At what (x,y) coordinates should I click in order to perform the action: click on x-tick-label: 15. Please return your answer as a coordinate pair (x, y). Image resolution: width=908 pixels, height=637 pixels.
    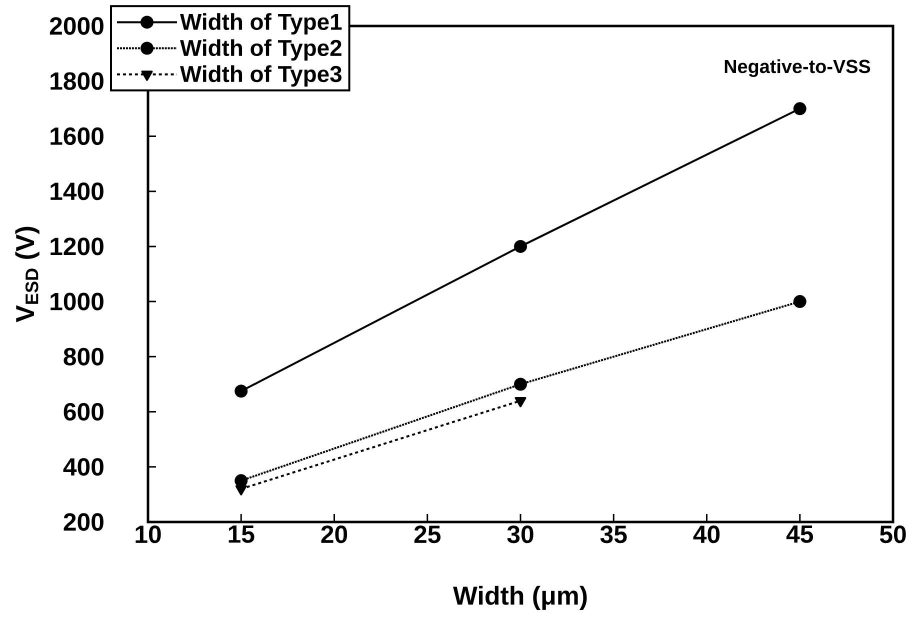
    Looking at the image, I should click on (241, 534).